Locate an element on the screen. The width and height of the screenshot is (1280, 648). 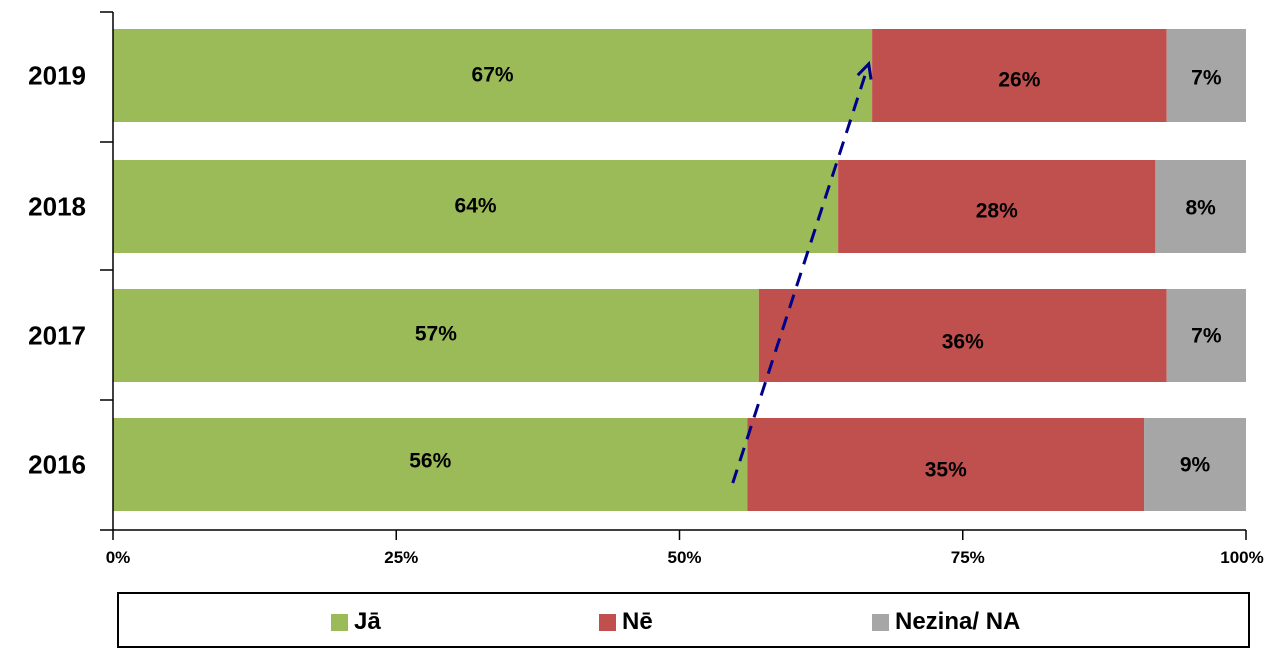
x-tick-label-1: 25% is located at coordinates (401, 557).